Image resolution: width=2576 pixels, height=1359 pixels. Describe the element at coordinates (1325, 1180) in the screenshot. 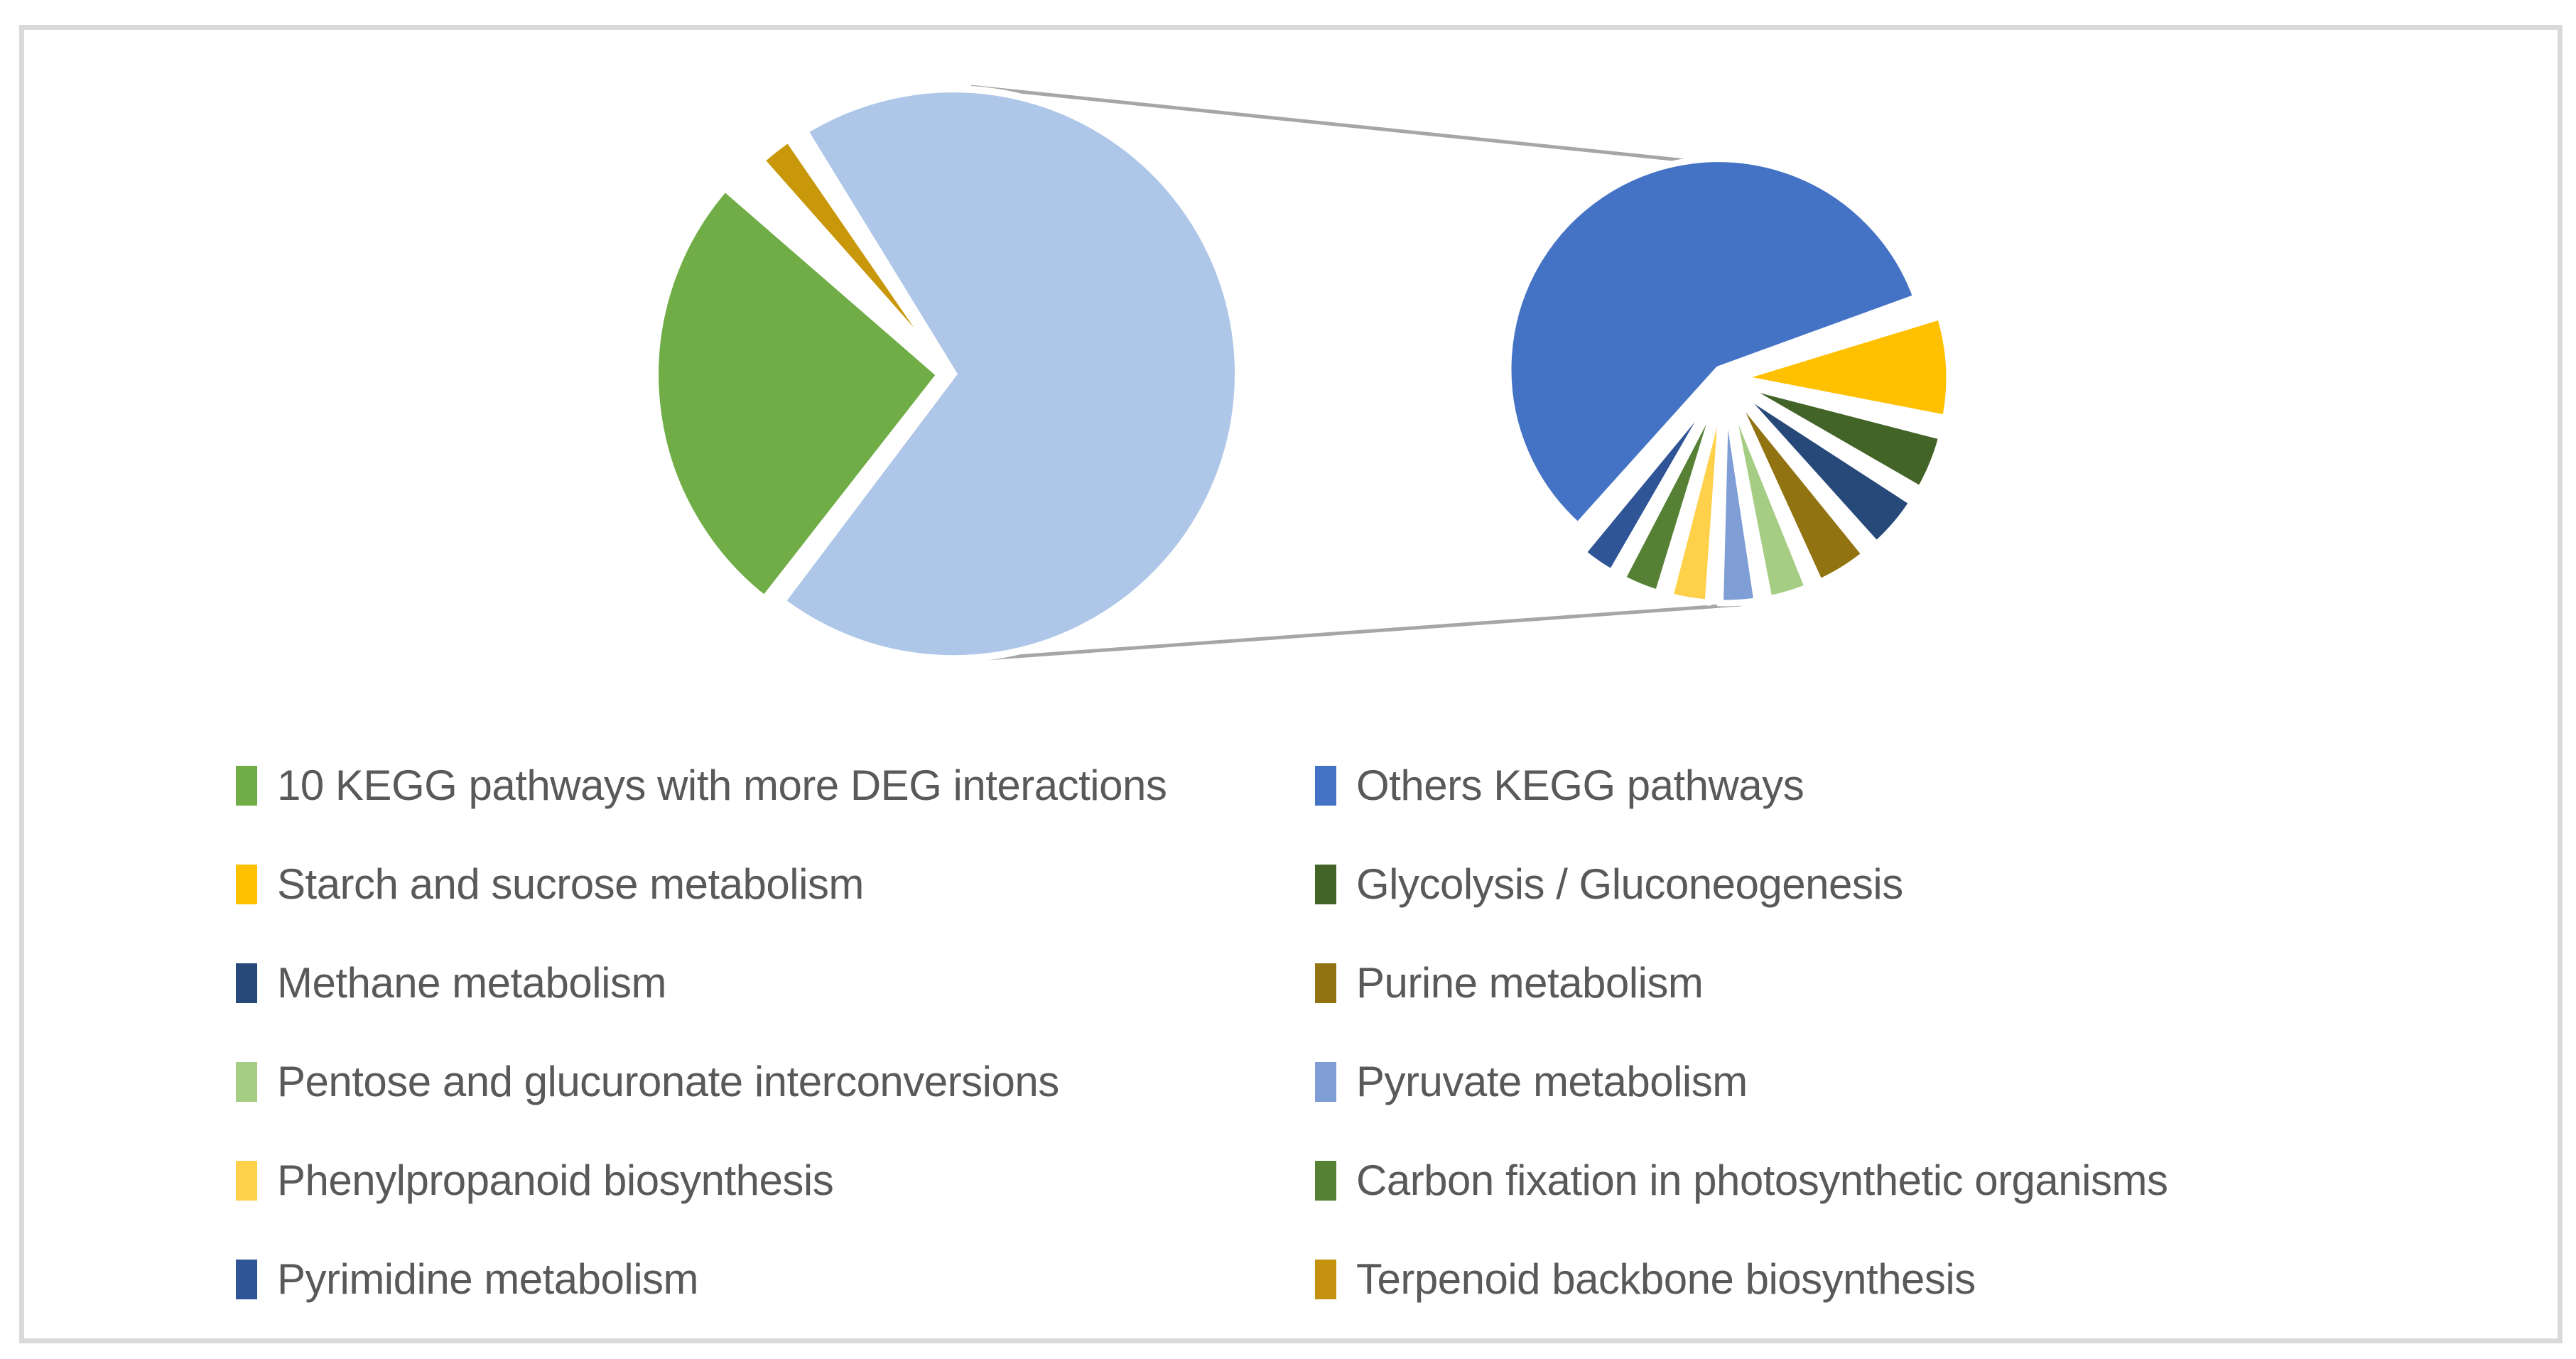

I see `legend-swatch-carbon-fixation-in-photosynthetic-organisms` at that location.